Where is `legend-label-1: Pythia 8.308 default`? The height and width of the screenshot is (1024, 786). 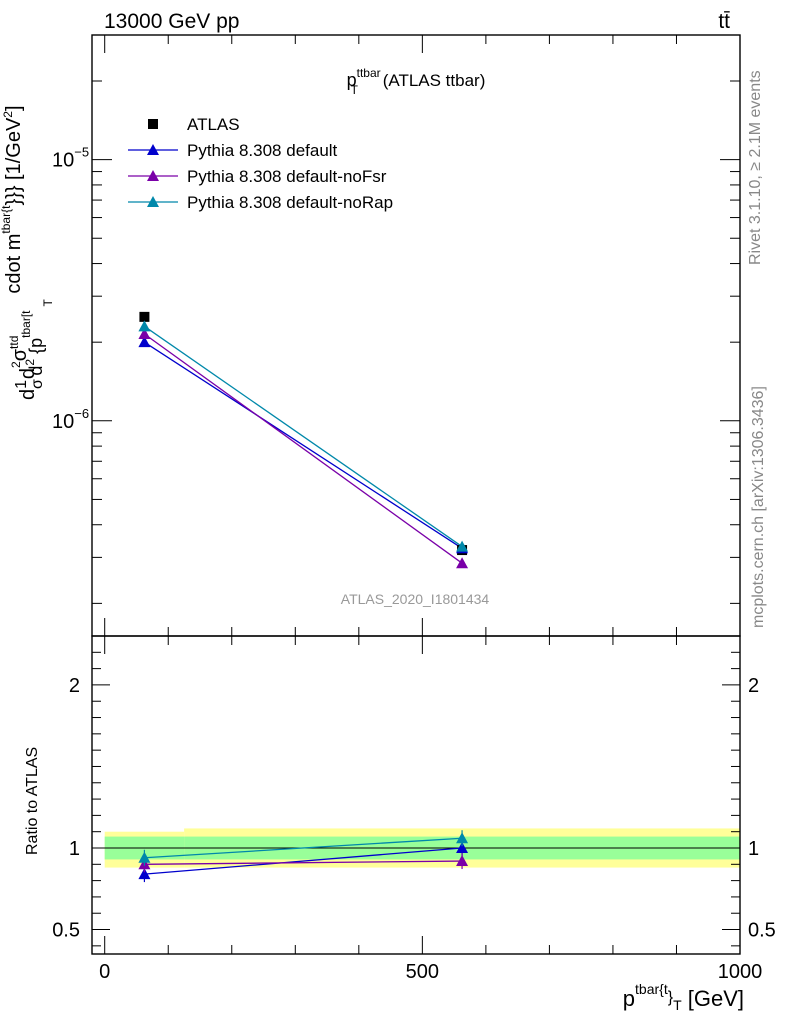
legend-label-1: Pythia 8.308 default is located at coordinates (262, 150).